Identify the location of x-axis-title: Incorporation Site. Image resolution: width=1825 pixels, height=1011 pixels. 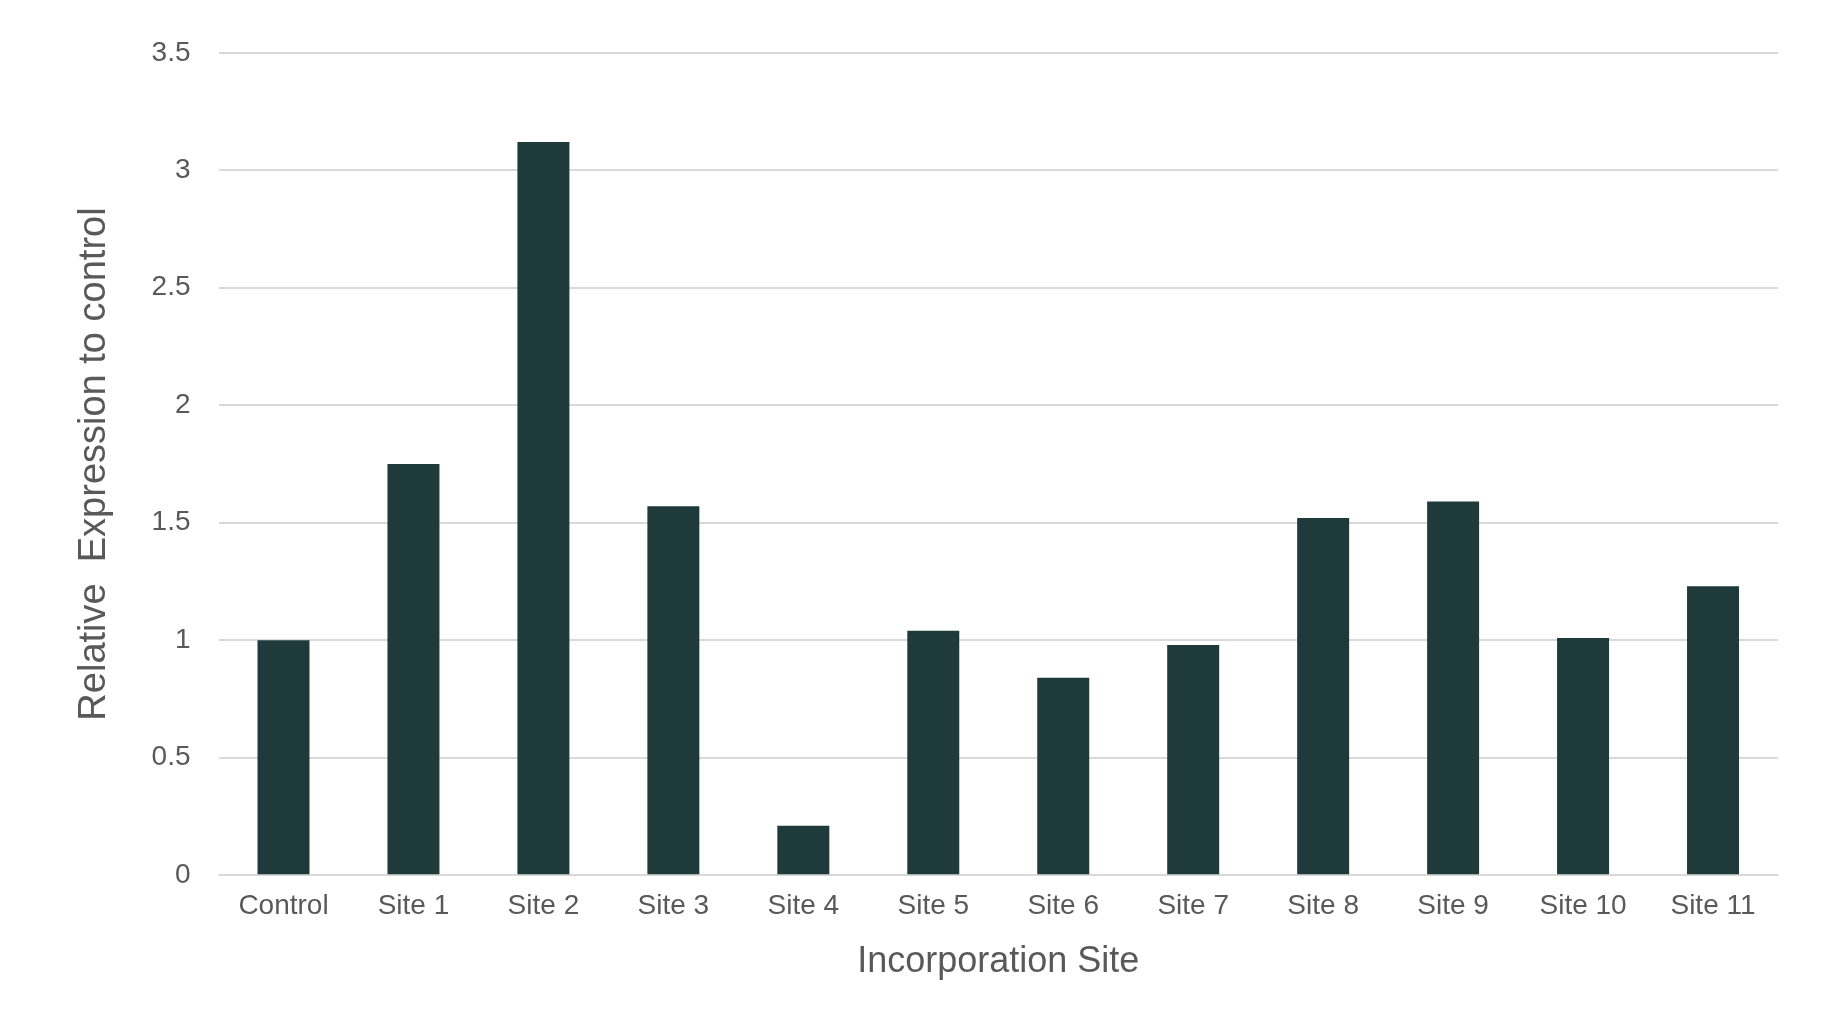
(998, 960).